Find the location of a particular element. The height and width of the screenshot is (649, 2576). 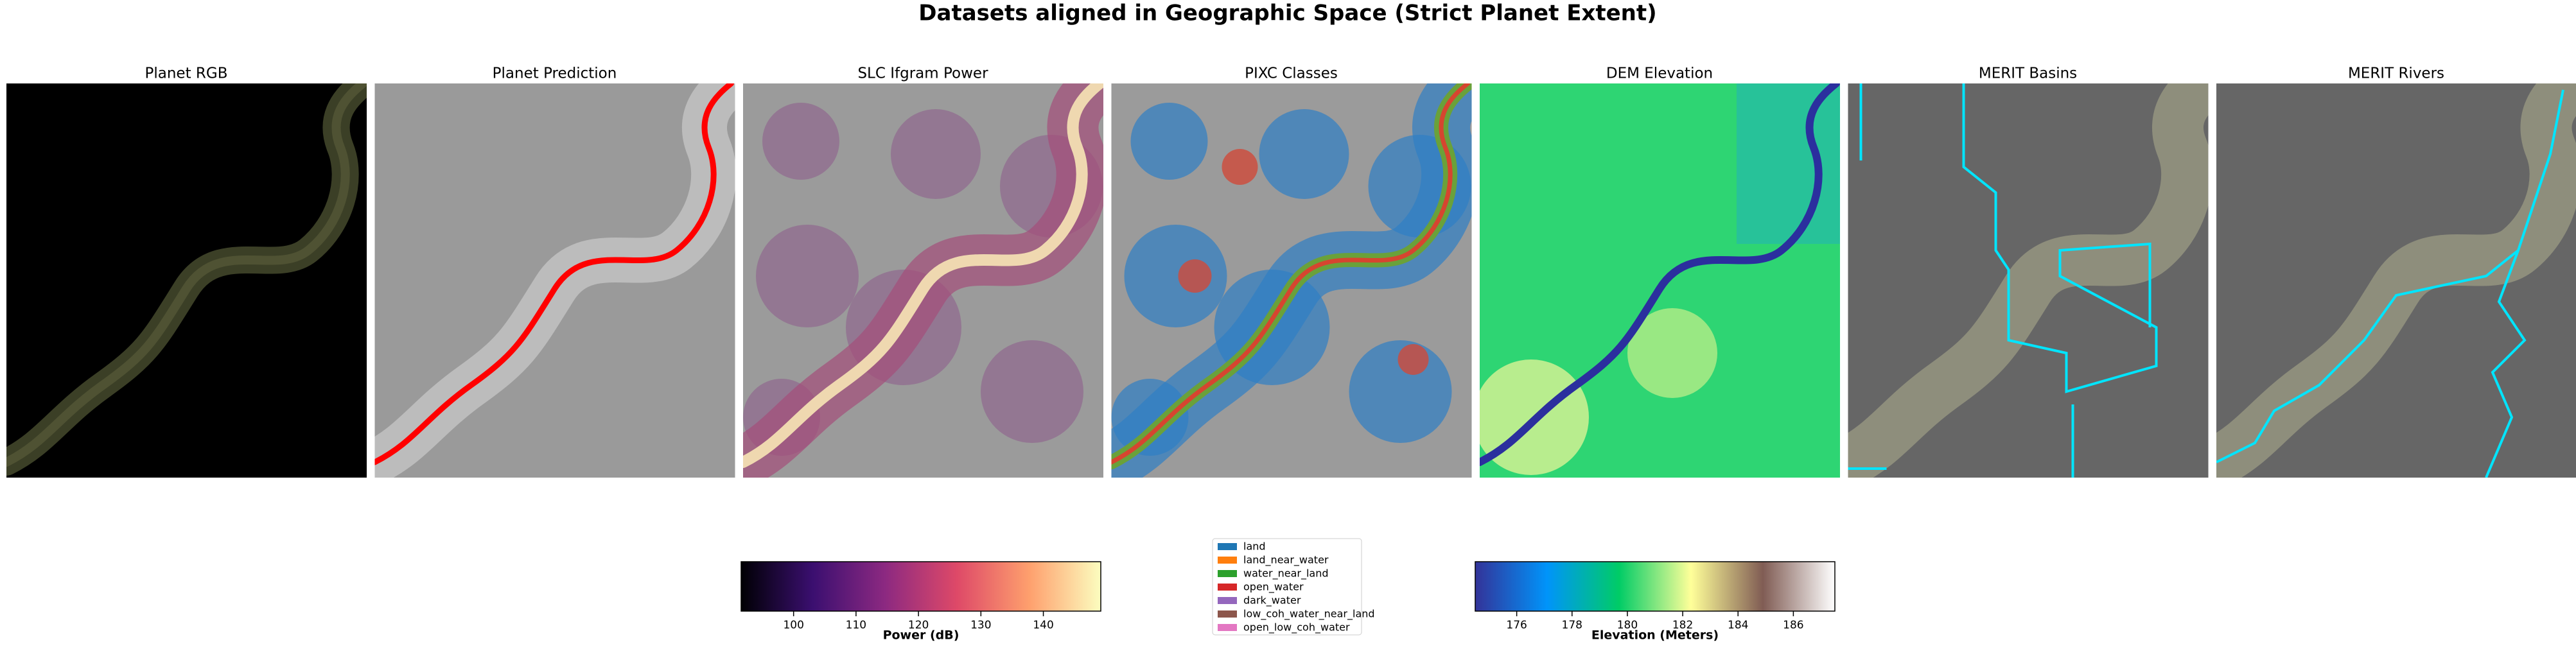

panel-title: PIXC Classes is located at coordinates (1291, 73).